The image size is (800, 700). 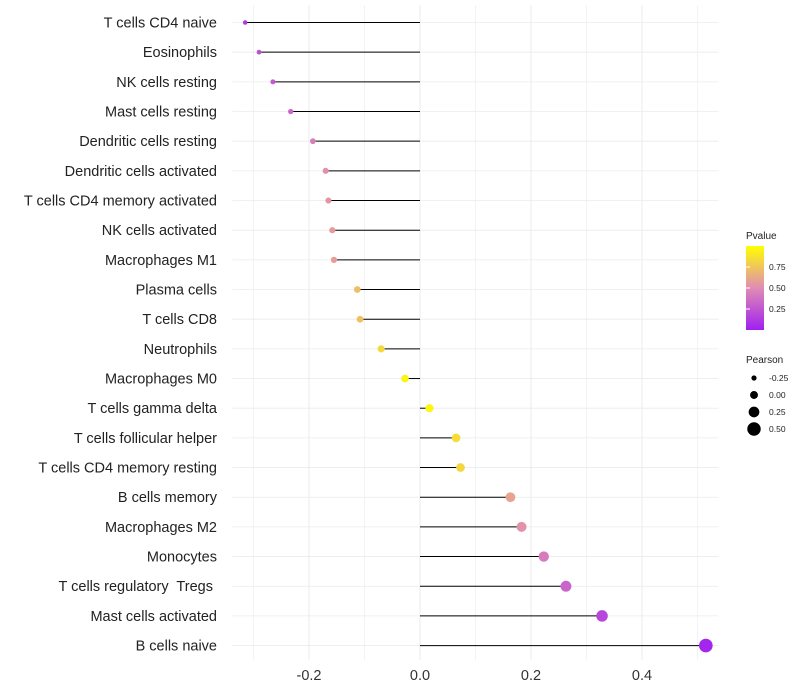 I want to click on x-tick-label: 0.2, so click(x=531, y=676).